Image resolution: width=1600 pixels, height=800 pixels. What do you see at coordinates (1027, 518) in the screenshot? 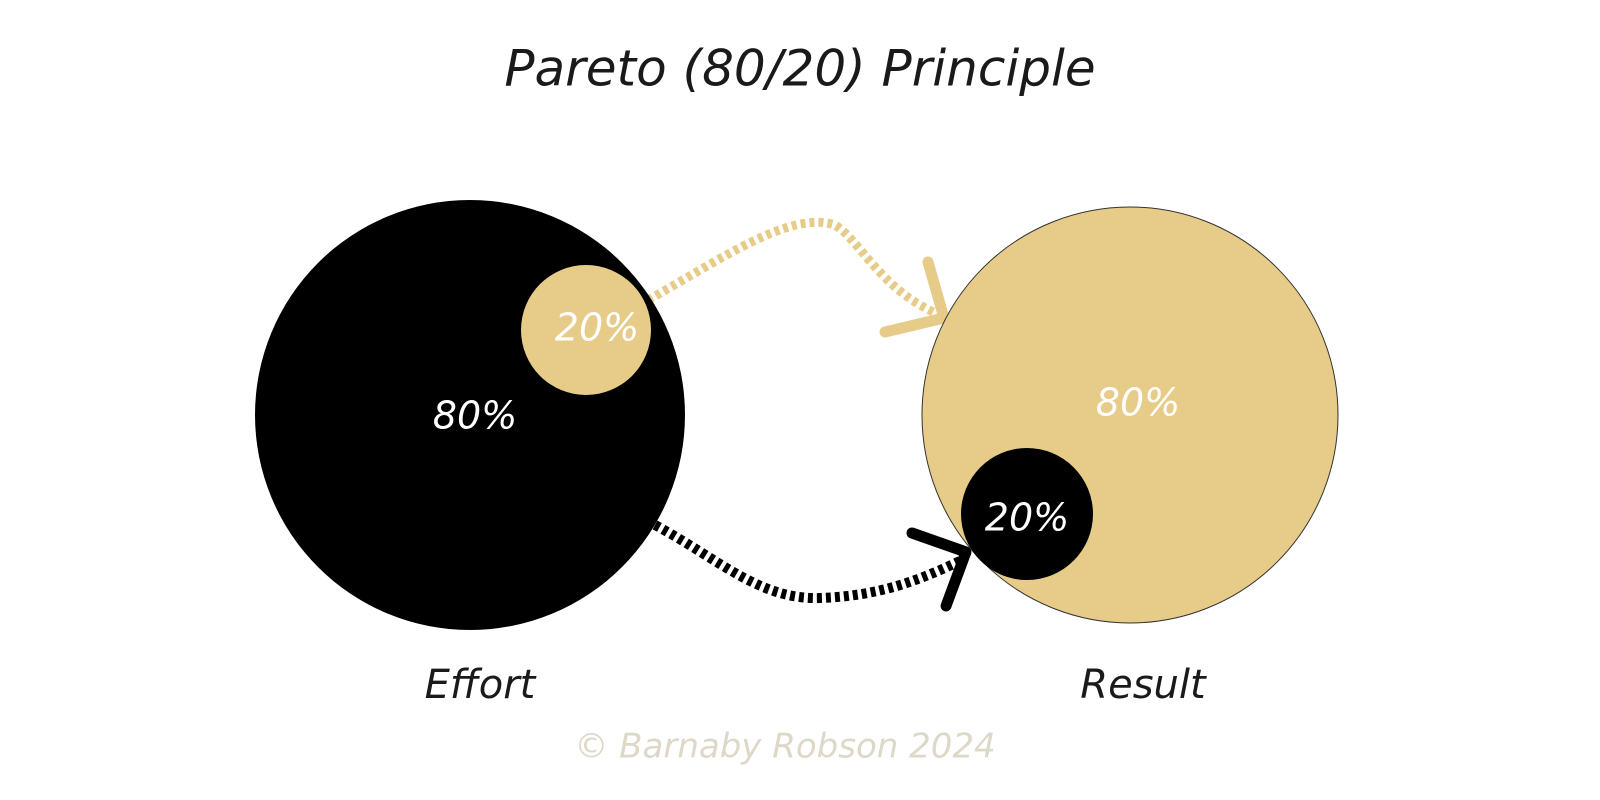
I see `result-inner-label: 20%` at bounding box center [1027, 518].